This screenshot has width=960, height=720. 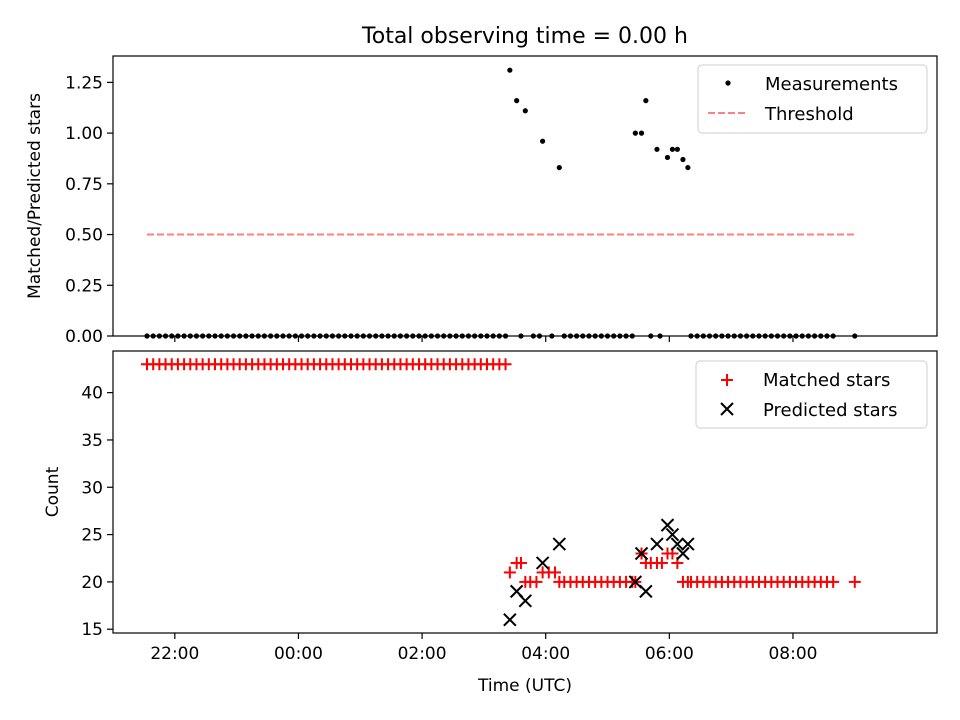 What do you see at coordinates (484, 339) in the screenshot?
I see `ratio-x-axis` at bounding box center [484, 339].